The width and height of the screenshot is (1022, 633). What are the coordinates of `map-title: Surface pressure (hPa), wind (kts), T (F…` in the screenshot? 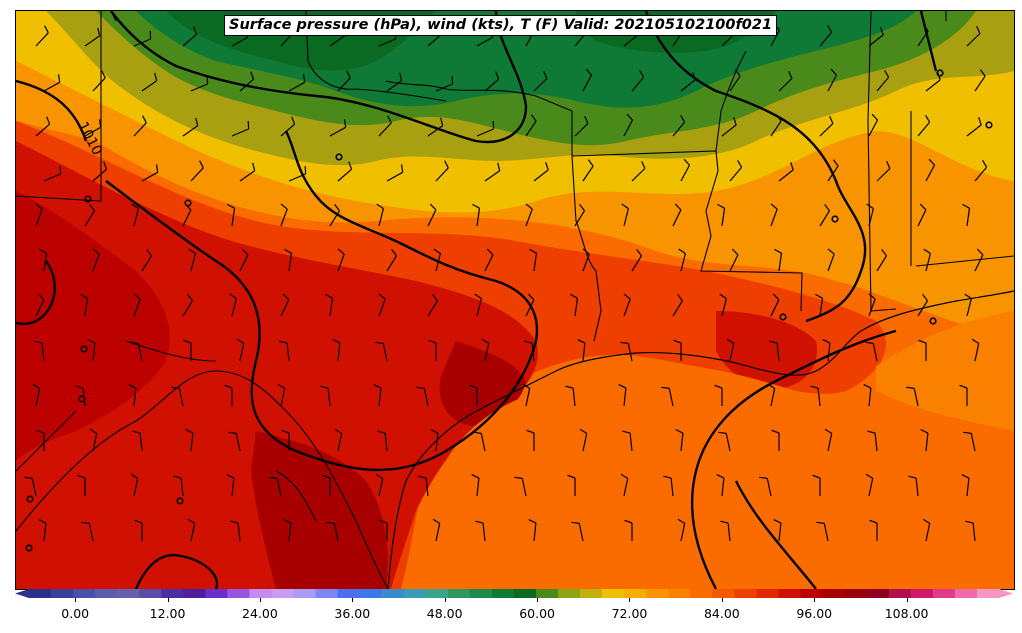 It's located at (501, 25).